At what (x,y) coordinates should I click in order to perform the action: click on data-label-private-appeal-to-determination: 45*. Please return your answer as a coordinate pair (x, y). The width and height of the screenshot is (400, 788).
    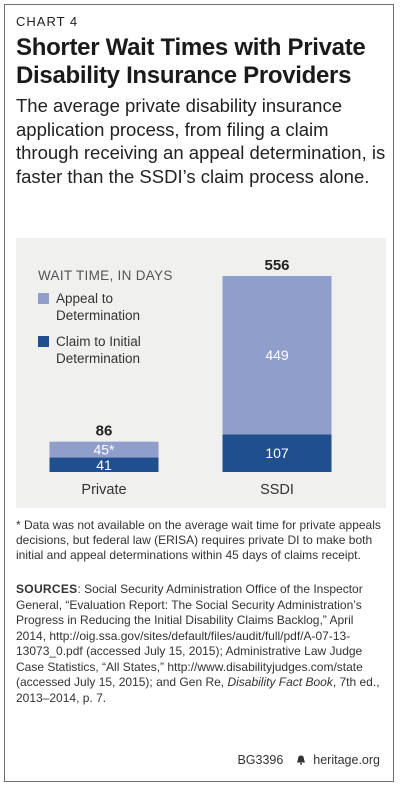
    Looking at the image, I should click on (104, 450).